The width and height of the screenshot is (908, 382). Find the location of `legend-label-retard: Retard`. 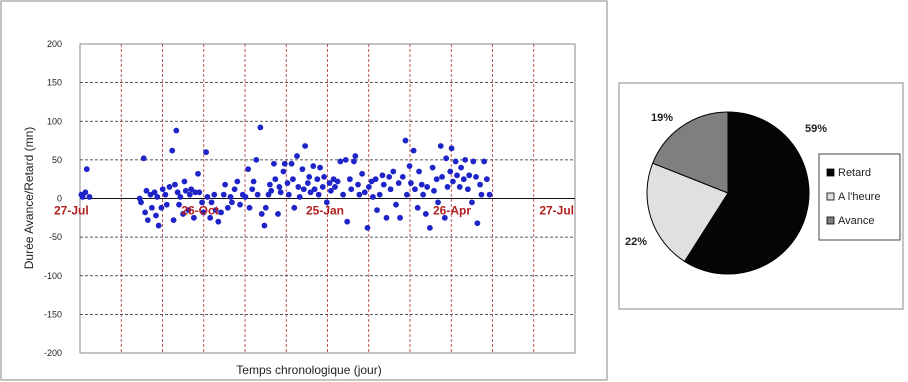

legend-label-retard: Retard is located at coordinates (854, 173).